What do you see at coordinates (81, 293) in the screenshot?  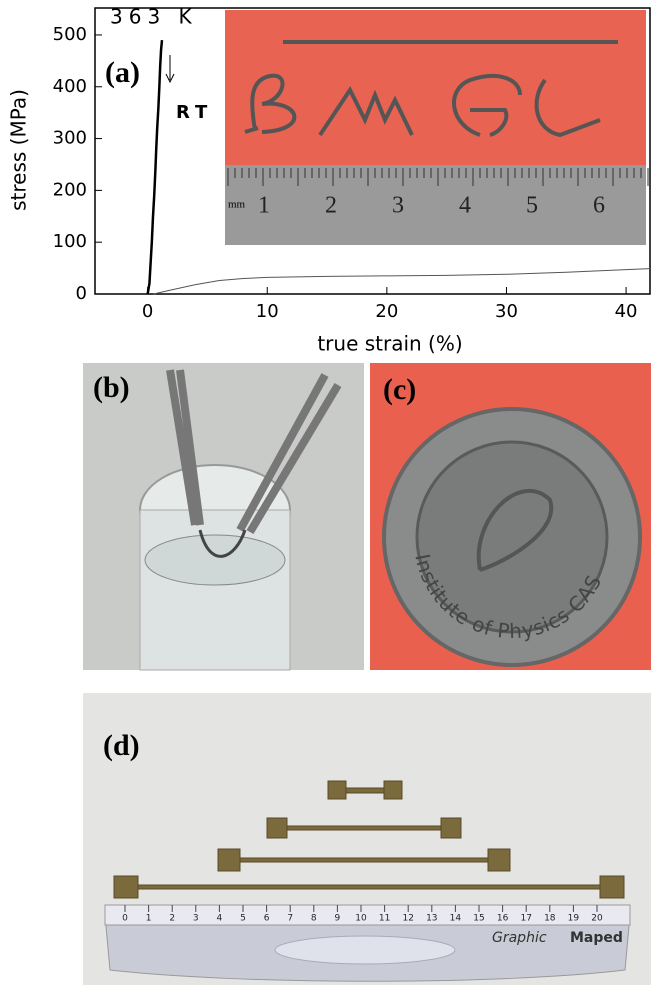 I see `y-tick-label: 0` at bounding box center [81, 293].